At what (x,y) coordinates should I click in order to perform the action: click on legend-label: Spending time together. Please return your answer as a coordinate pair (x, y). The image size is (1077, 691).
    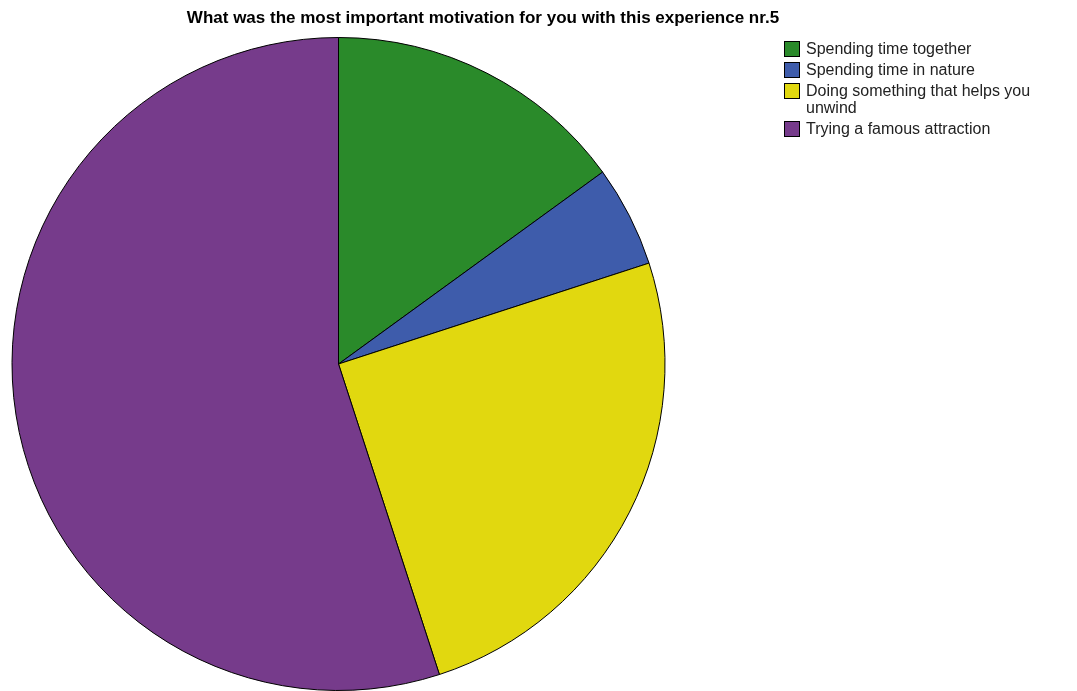
    Looking at the image, I should click on (889, 48).